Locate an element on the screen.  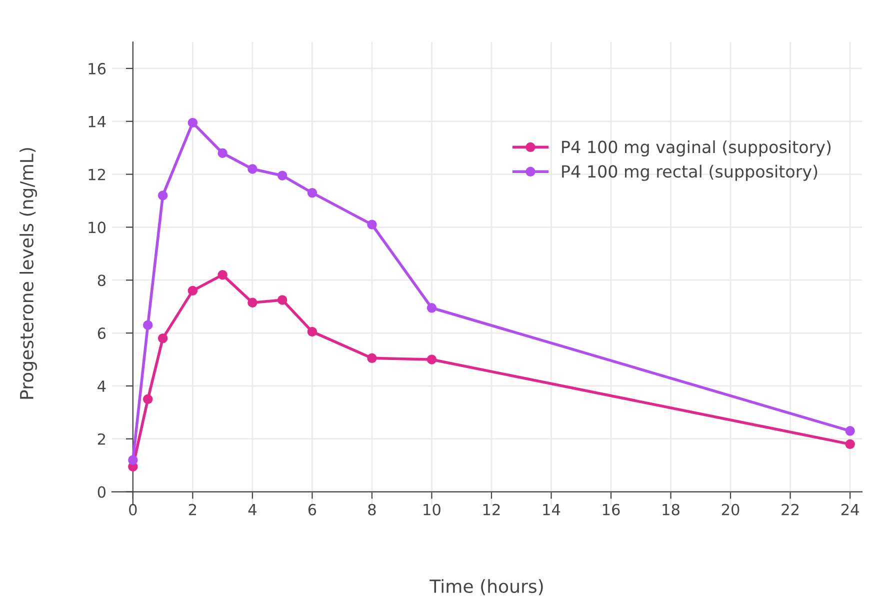
y-tick-label: 0 is located at coordinates (102, 492).